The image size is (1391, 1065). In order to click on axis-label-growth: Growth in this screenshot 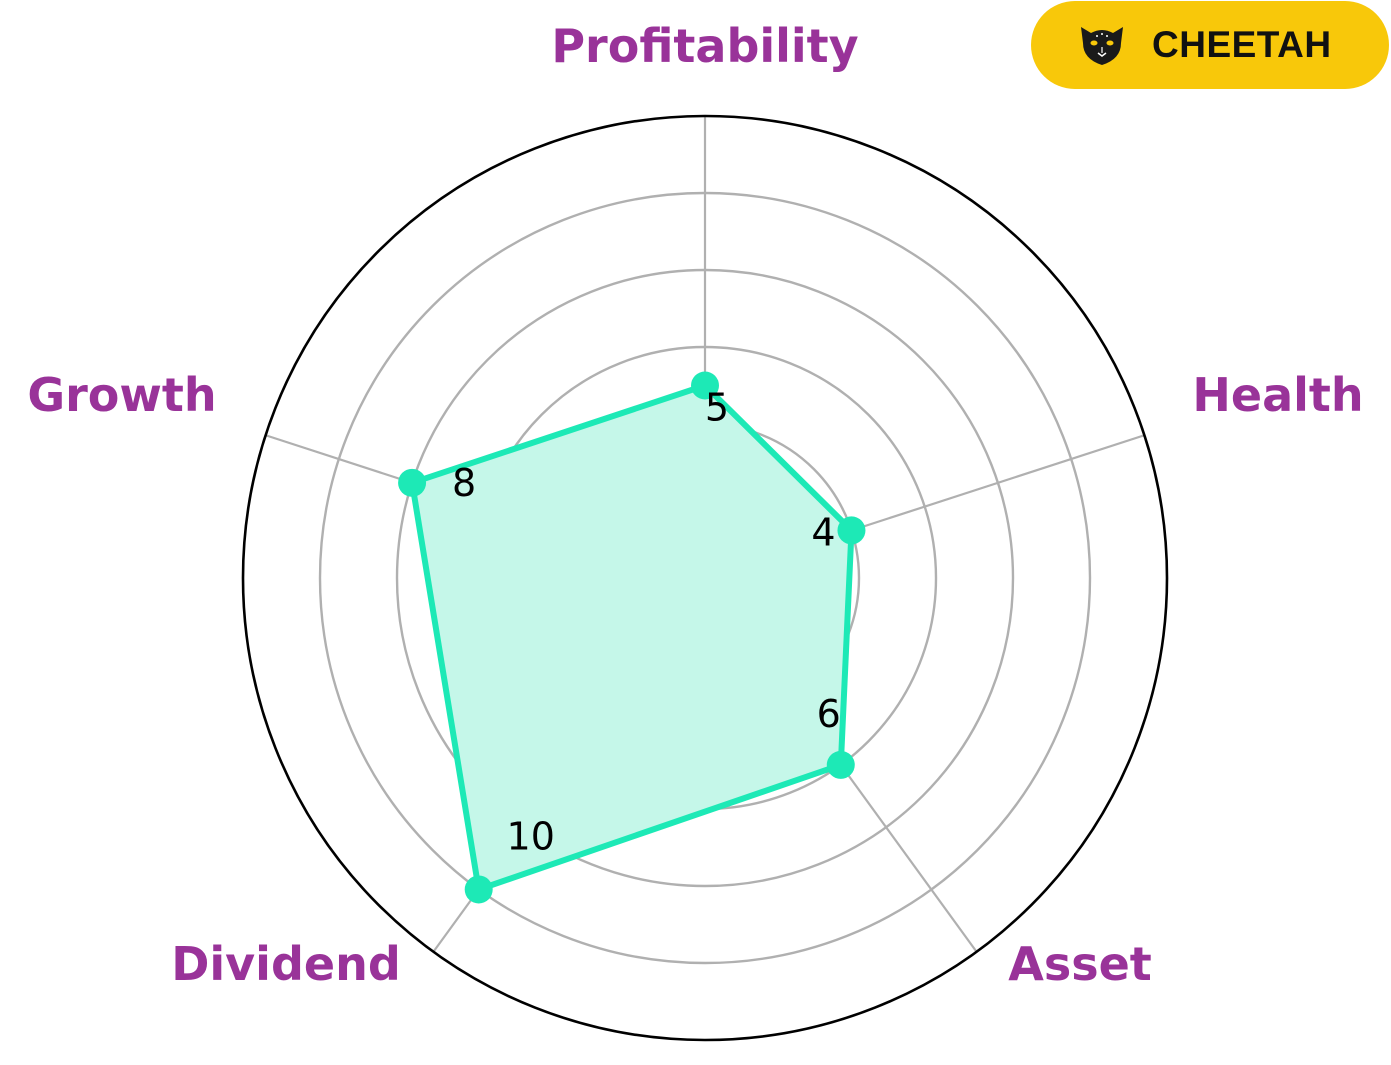, I will do `click(121, 395)`.